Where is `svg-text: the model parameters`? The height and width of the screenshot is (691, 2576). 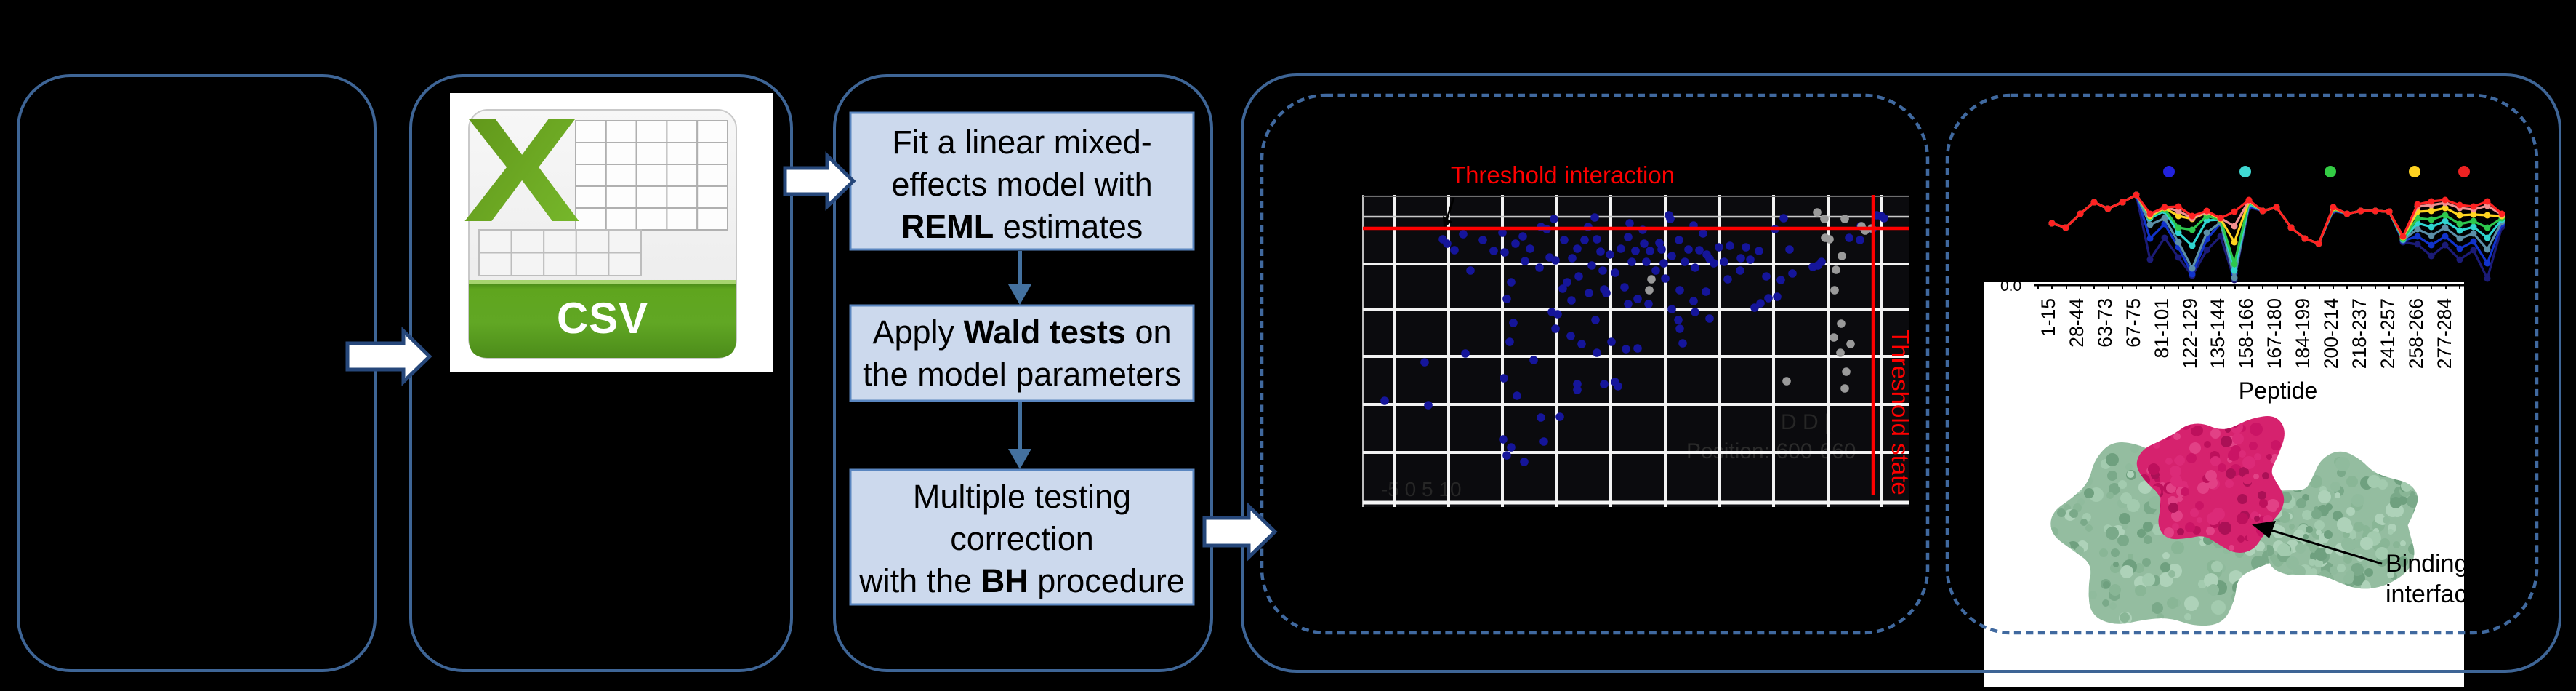 svg-text: the model parameters is located at coordinates (1022, 374).